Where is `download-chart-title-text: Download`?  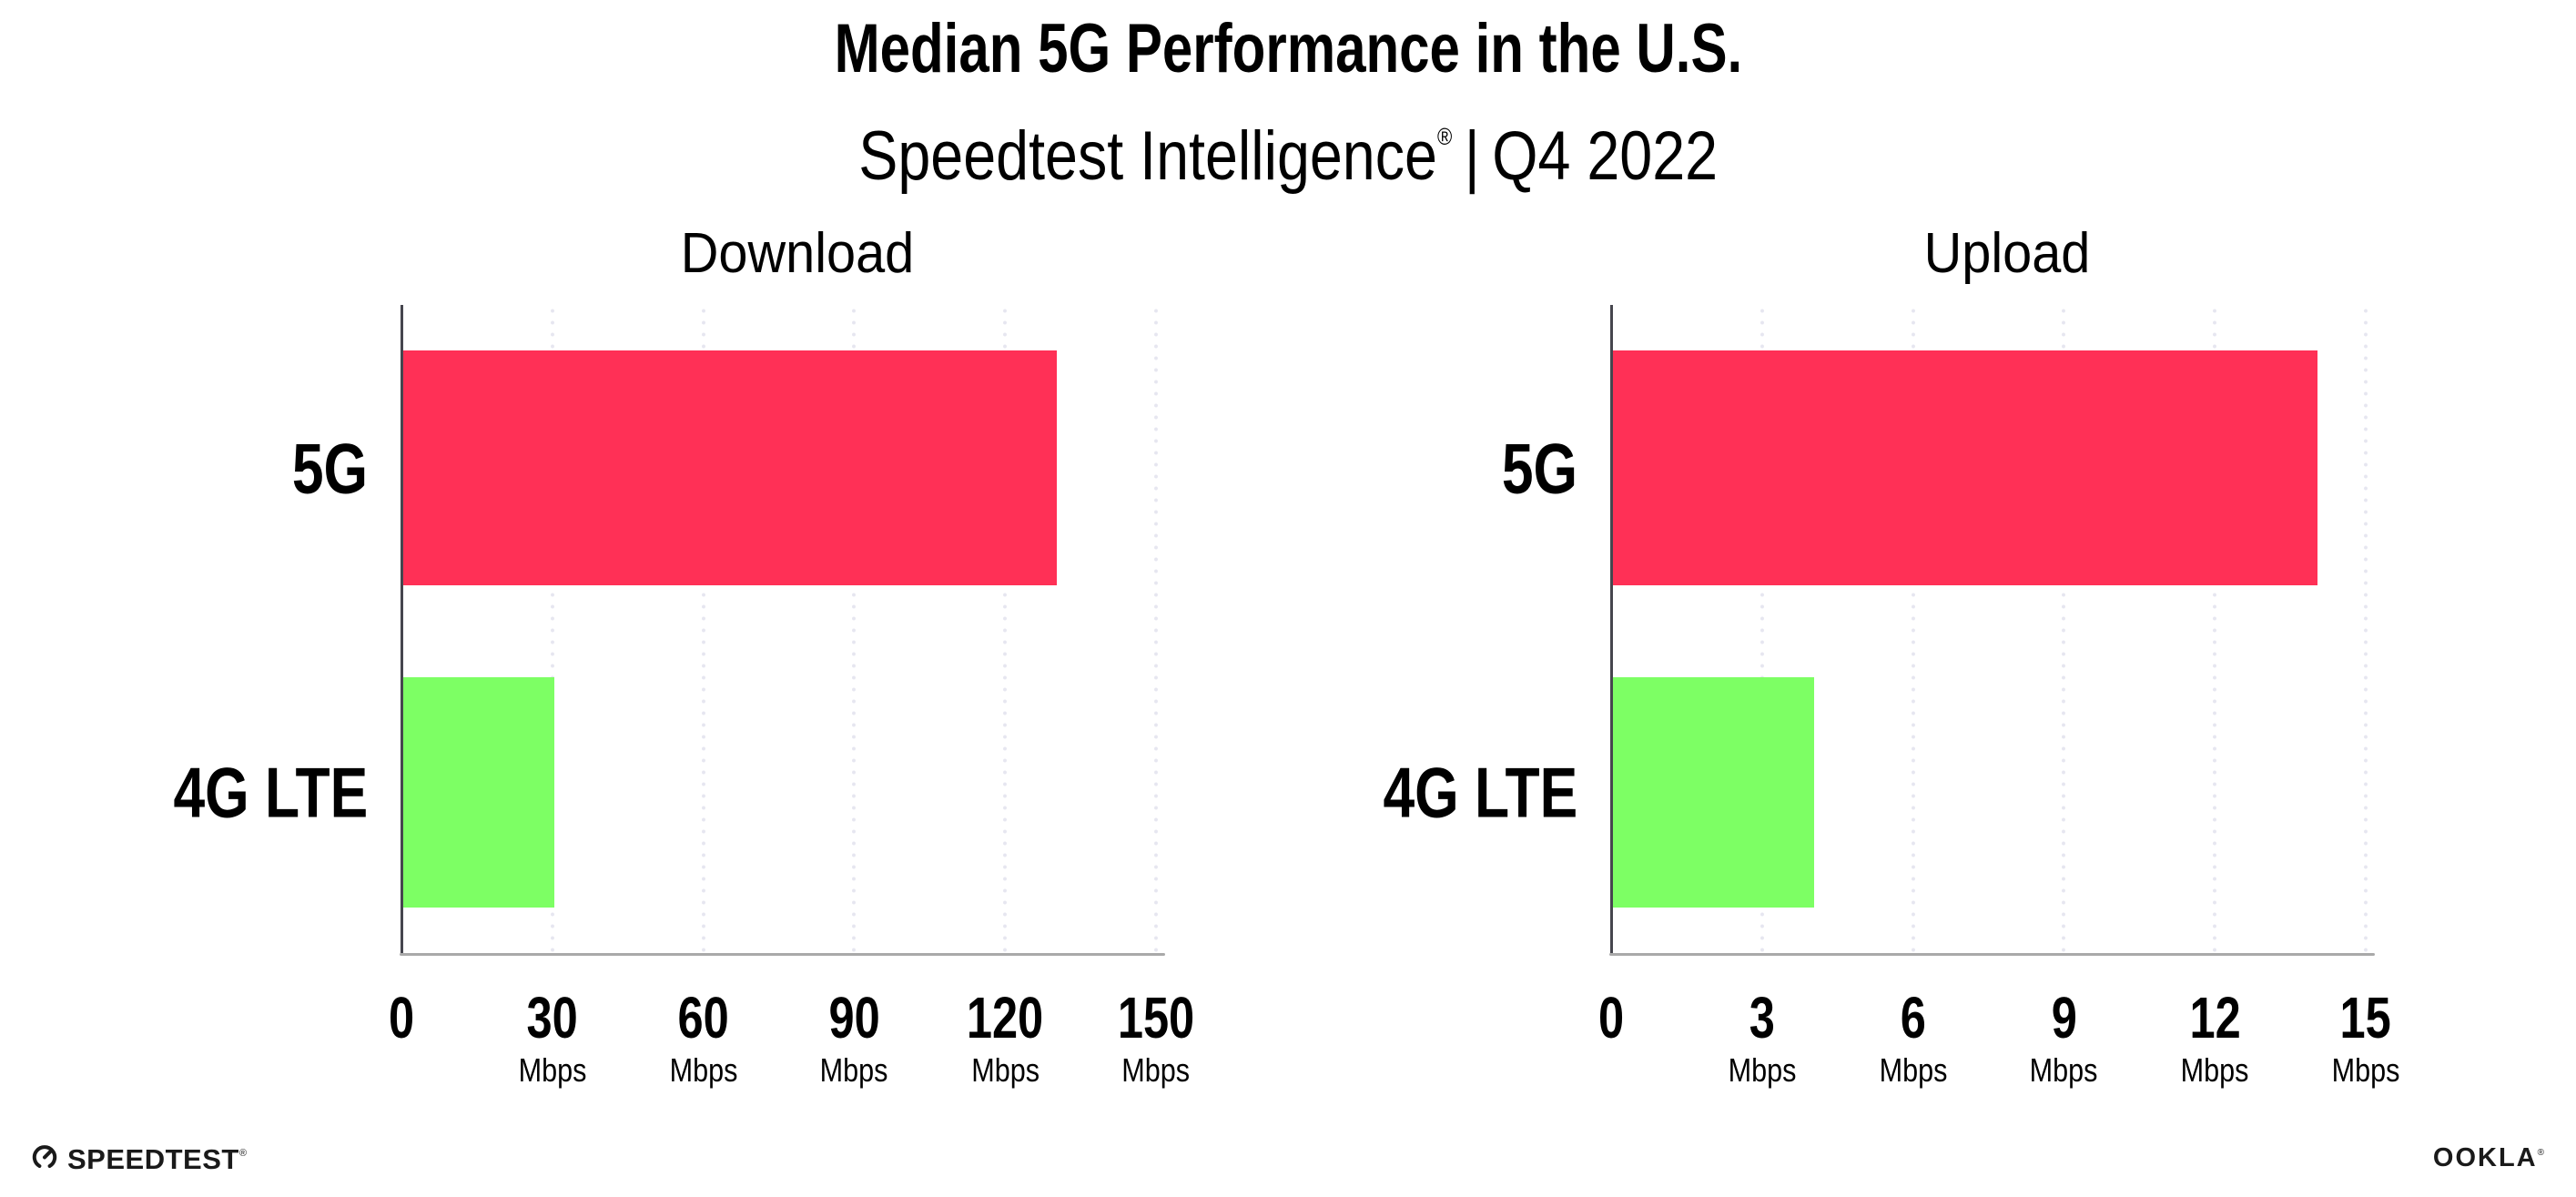
download-chart-title-text: Download is located at coordinates (797, 254).